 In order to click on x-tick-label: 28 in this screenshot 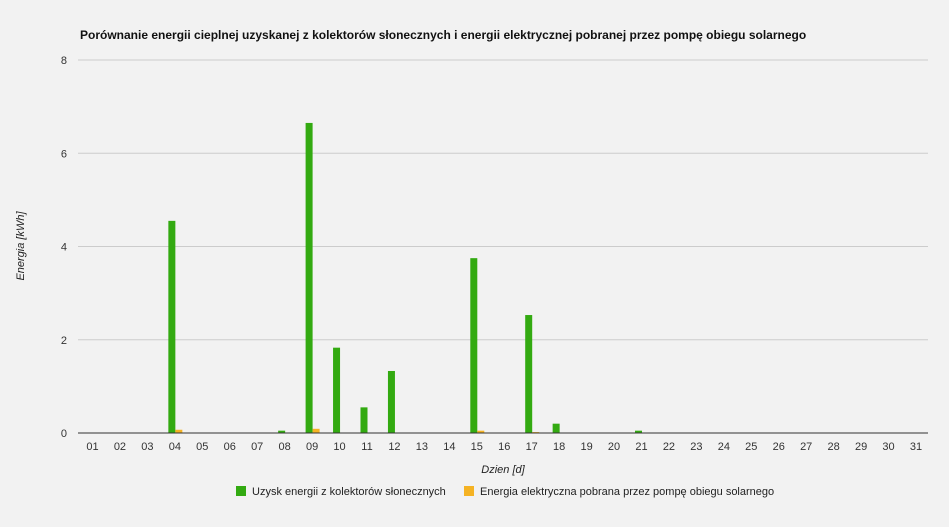, I will do `click(834, 447)`.